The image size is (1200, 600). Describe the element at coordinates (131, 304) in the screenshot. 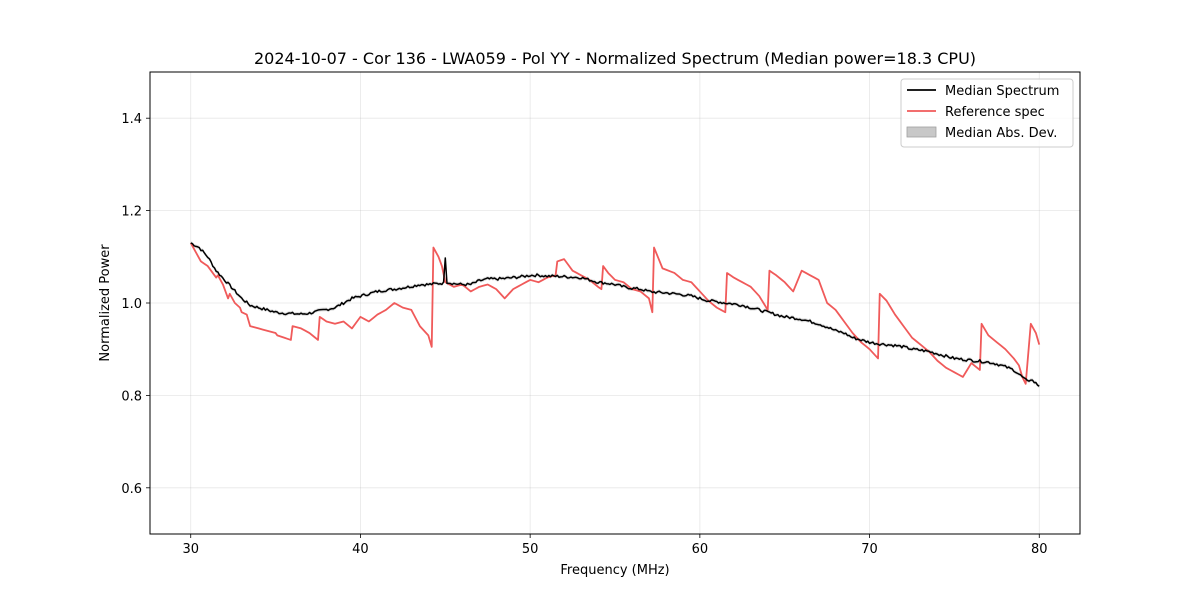

I see `y-tick-label: 1.0` at that location.